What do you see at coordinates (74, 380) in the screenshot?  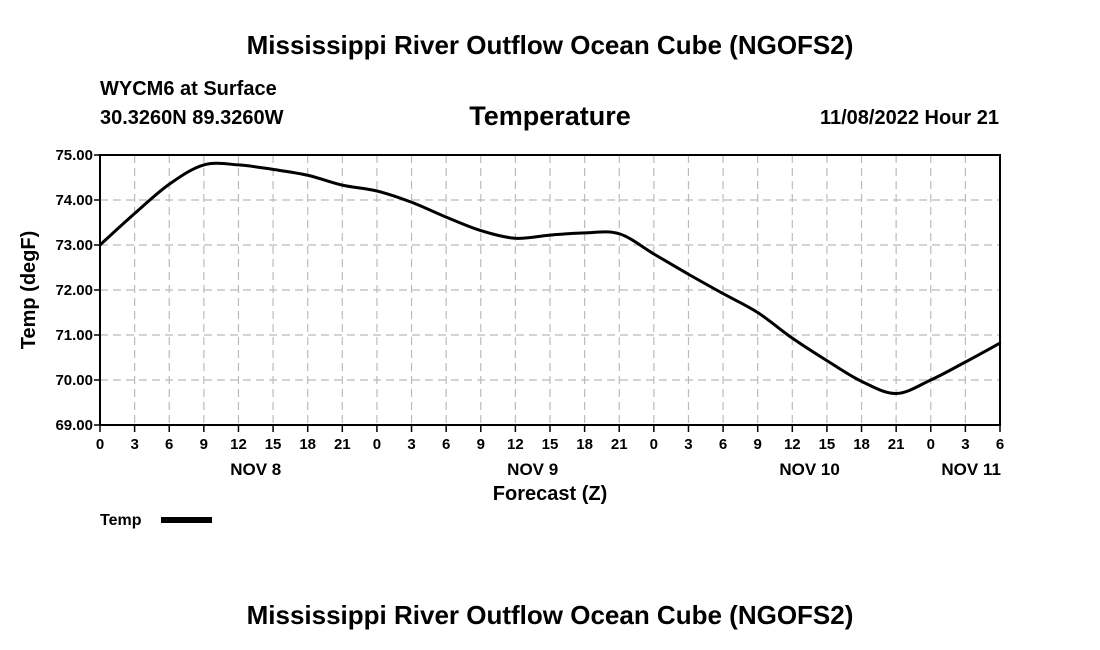 I see `y-tick-label: 70.00` at bounding box center [74, 380].